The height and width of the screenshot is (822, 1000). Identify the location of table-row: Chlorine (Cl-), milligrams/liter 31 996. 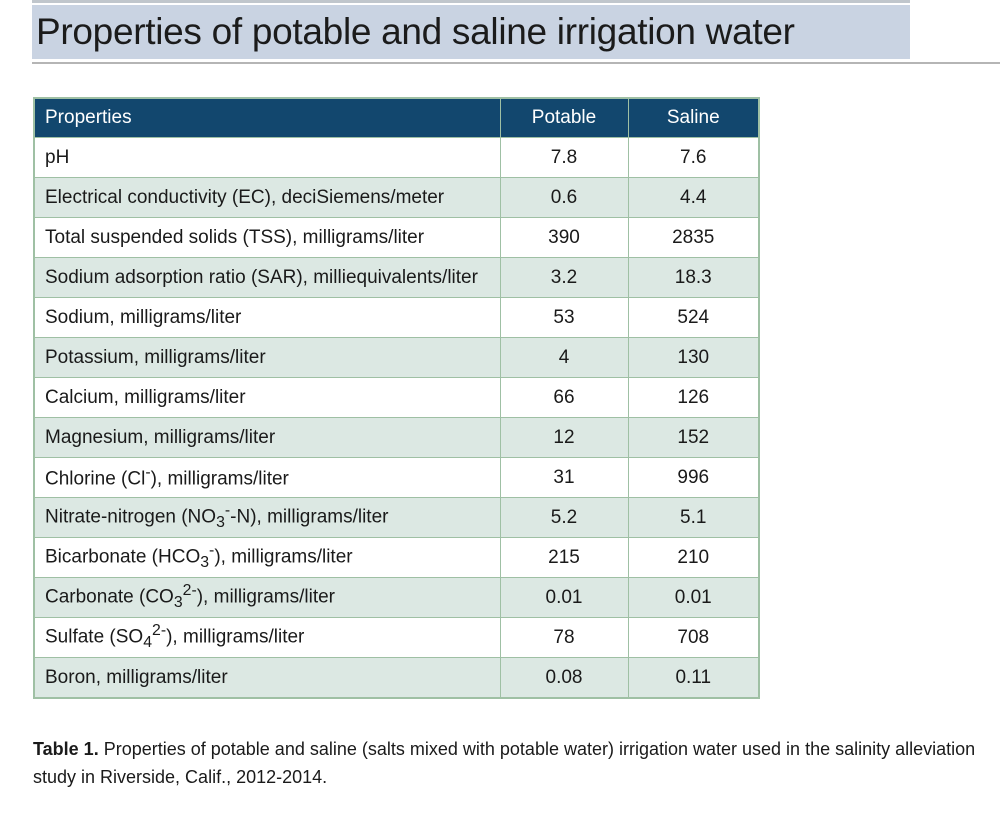
(396, 477).